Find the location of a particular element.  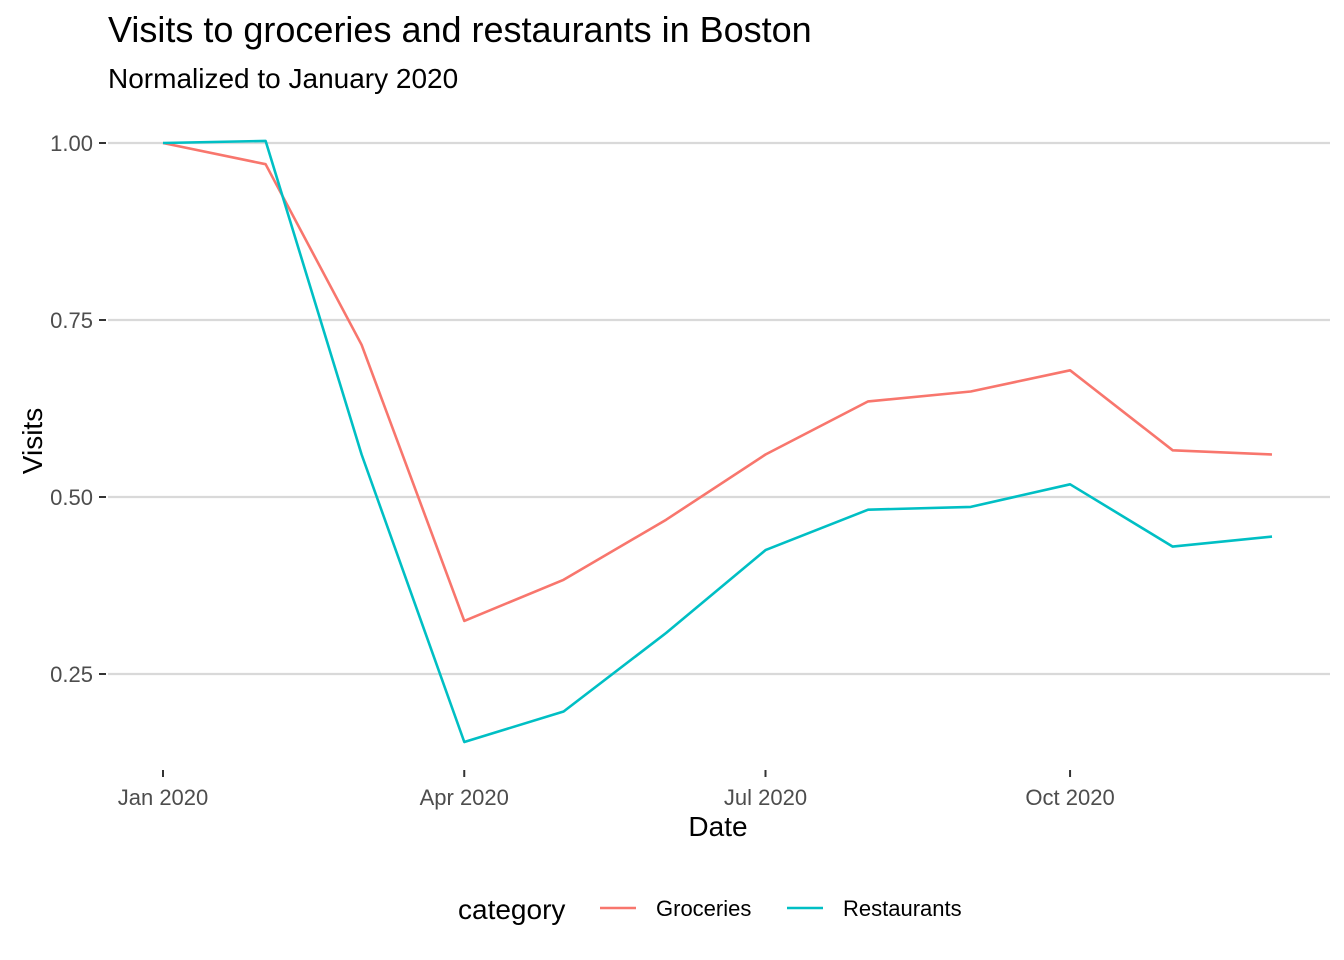

legend: category Groceries Restaurants is located at coordinates (710, 909).